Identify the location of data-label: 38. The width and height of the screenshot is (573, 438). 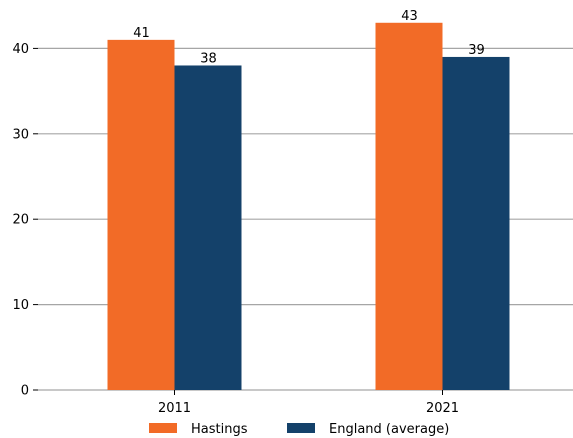
(208, 58).